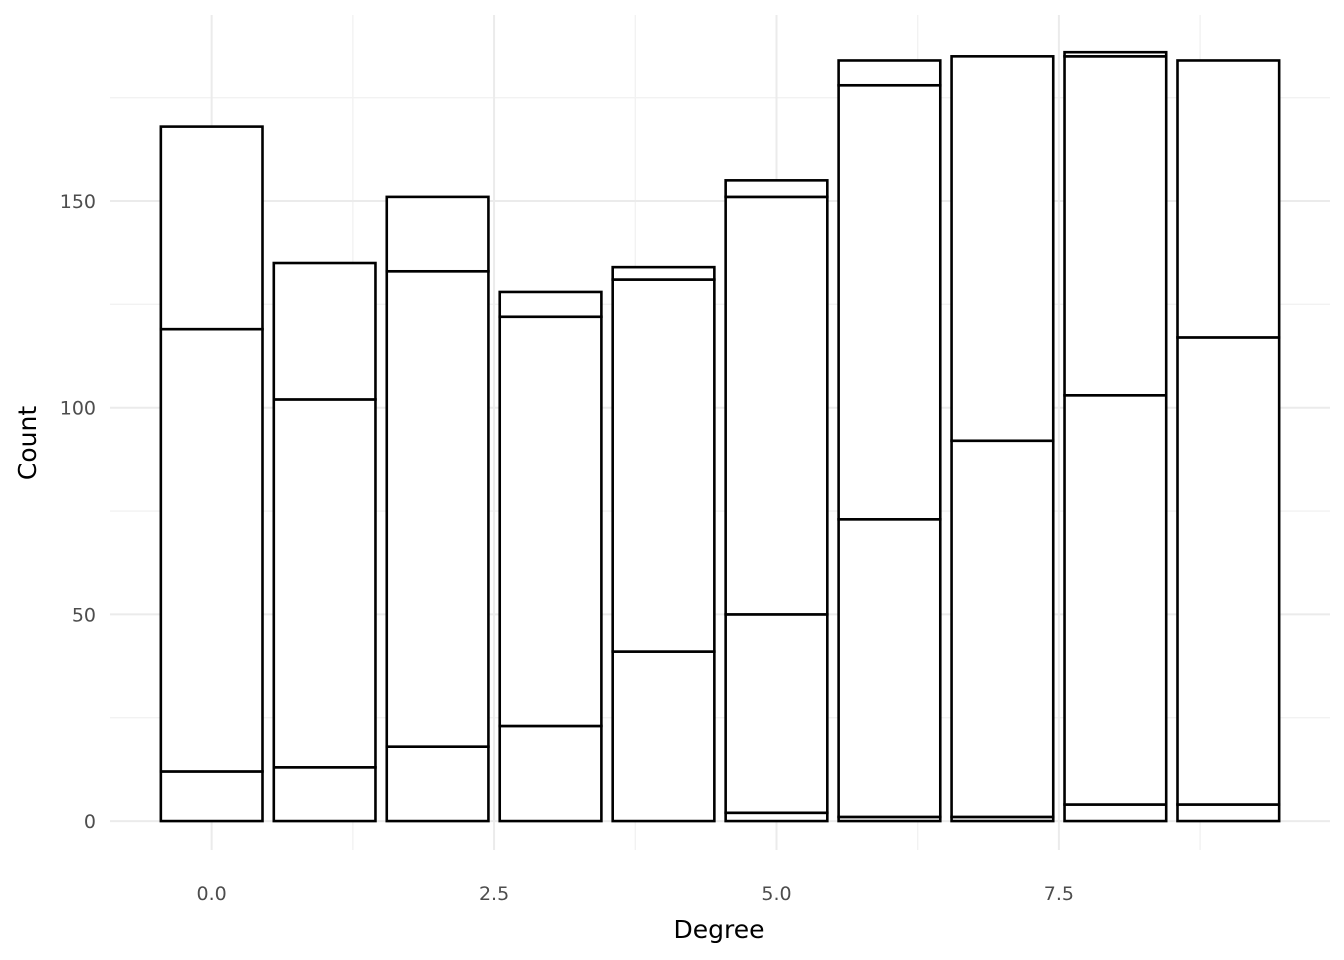 The height and width of the screenshot is (960, 1344). I want to click on x-axis-title: Degree, so click(719, 929).